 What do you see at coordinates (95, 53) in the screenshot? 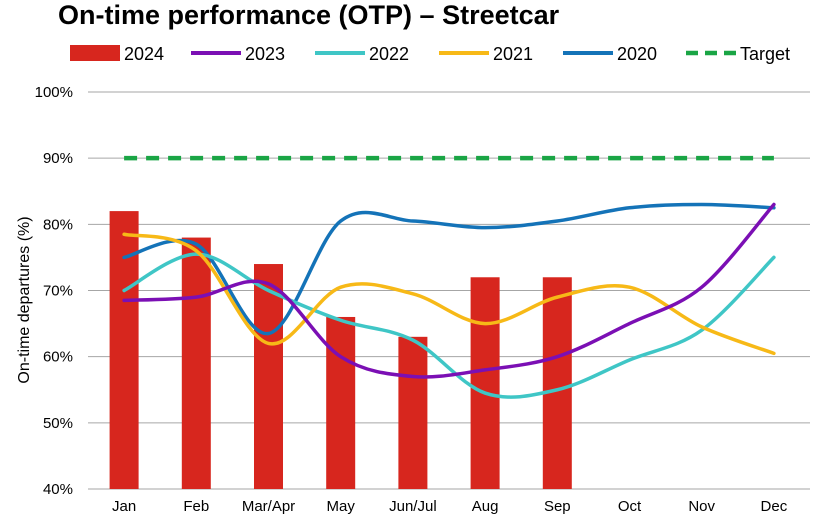
I see `legend-swatch-2024` at bounding box center [95, 53].